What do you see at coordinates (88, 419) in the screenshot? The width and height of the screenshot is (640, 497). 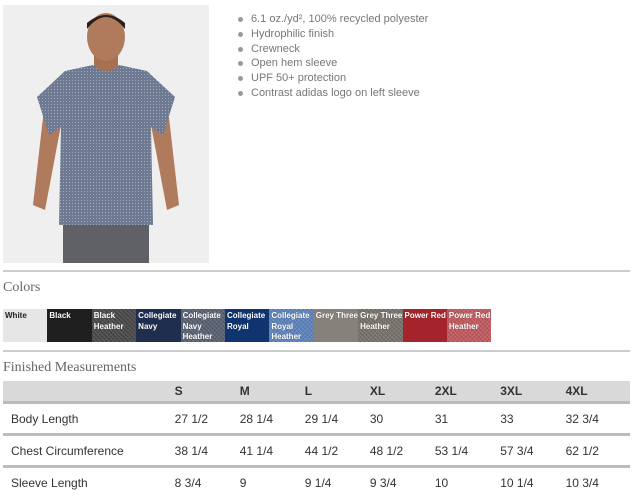 I see `row-label: Body Length` at bounding box center [88, 419].